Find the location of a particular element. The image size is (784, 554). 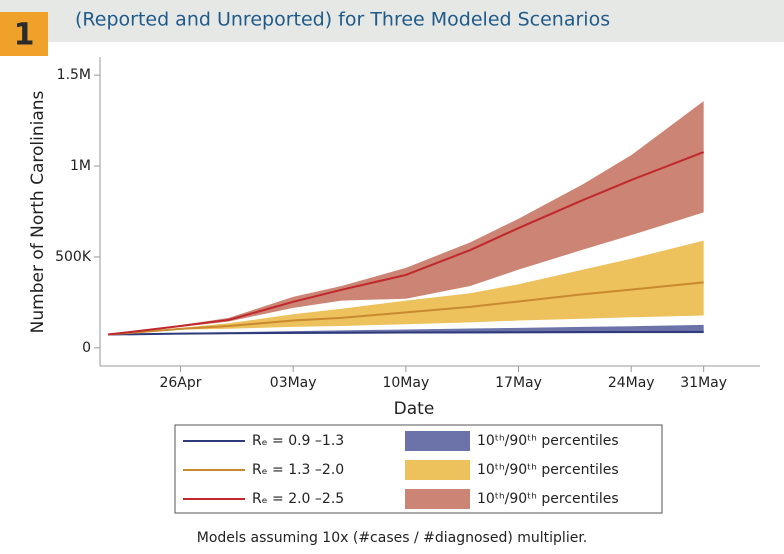

x-axis-label: Date is located at coordinates (414, 409).